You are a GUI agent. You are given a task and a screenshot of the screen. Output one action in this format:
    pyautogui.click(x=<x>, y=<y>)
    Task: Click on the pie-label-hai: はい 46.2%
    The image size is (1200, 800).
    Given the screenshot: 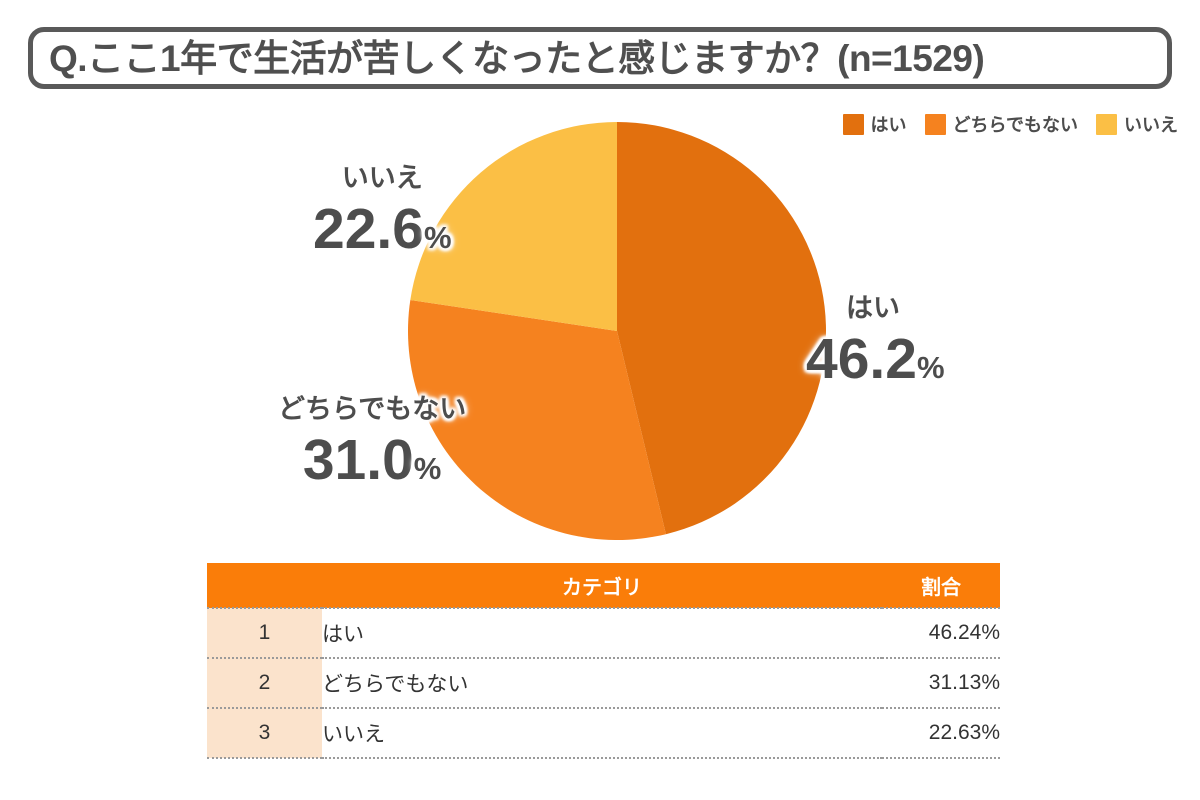 What is the action you would take?
    pyautogui.click(x=875, y=341)
    